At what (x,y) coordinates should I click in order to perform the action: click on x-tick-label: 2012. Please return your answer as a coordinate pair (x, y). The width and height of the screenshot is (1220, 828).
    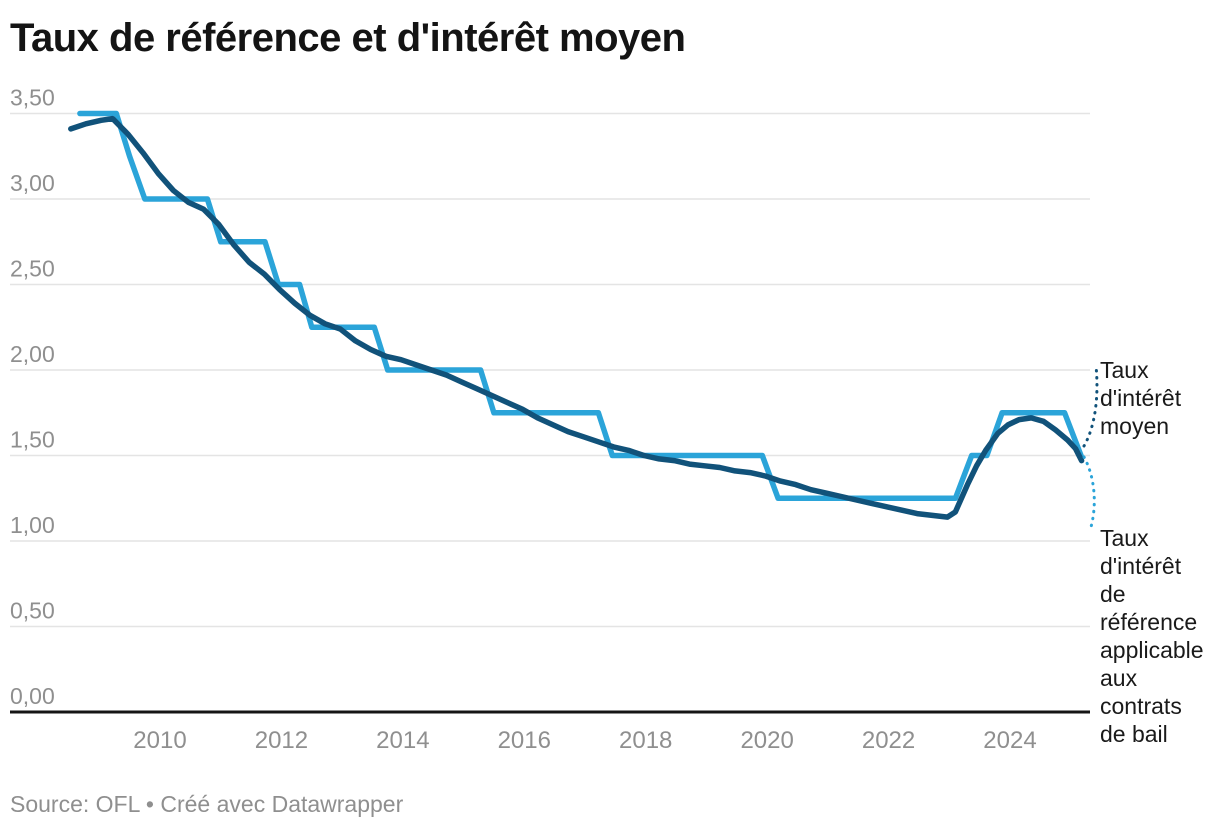
    Looking at the image, I should click on (281, 740).